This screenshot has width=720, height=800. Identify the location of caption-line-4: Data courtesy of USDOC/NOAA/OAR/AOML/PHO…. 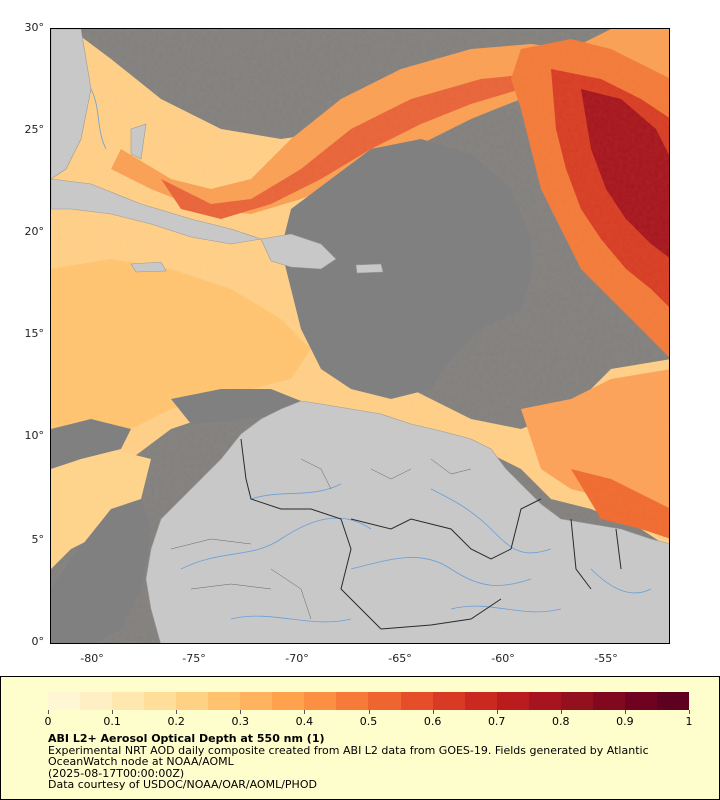
(182, 784).